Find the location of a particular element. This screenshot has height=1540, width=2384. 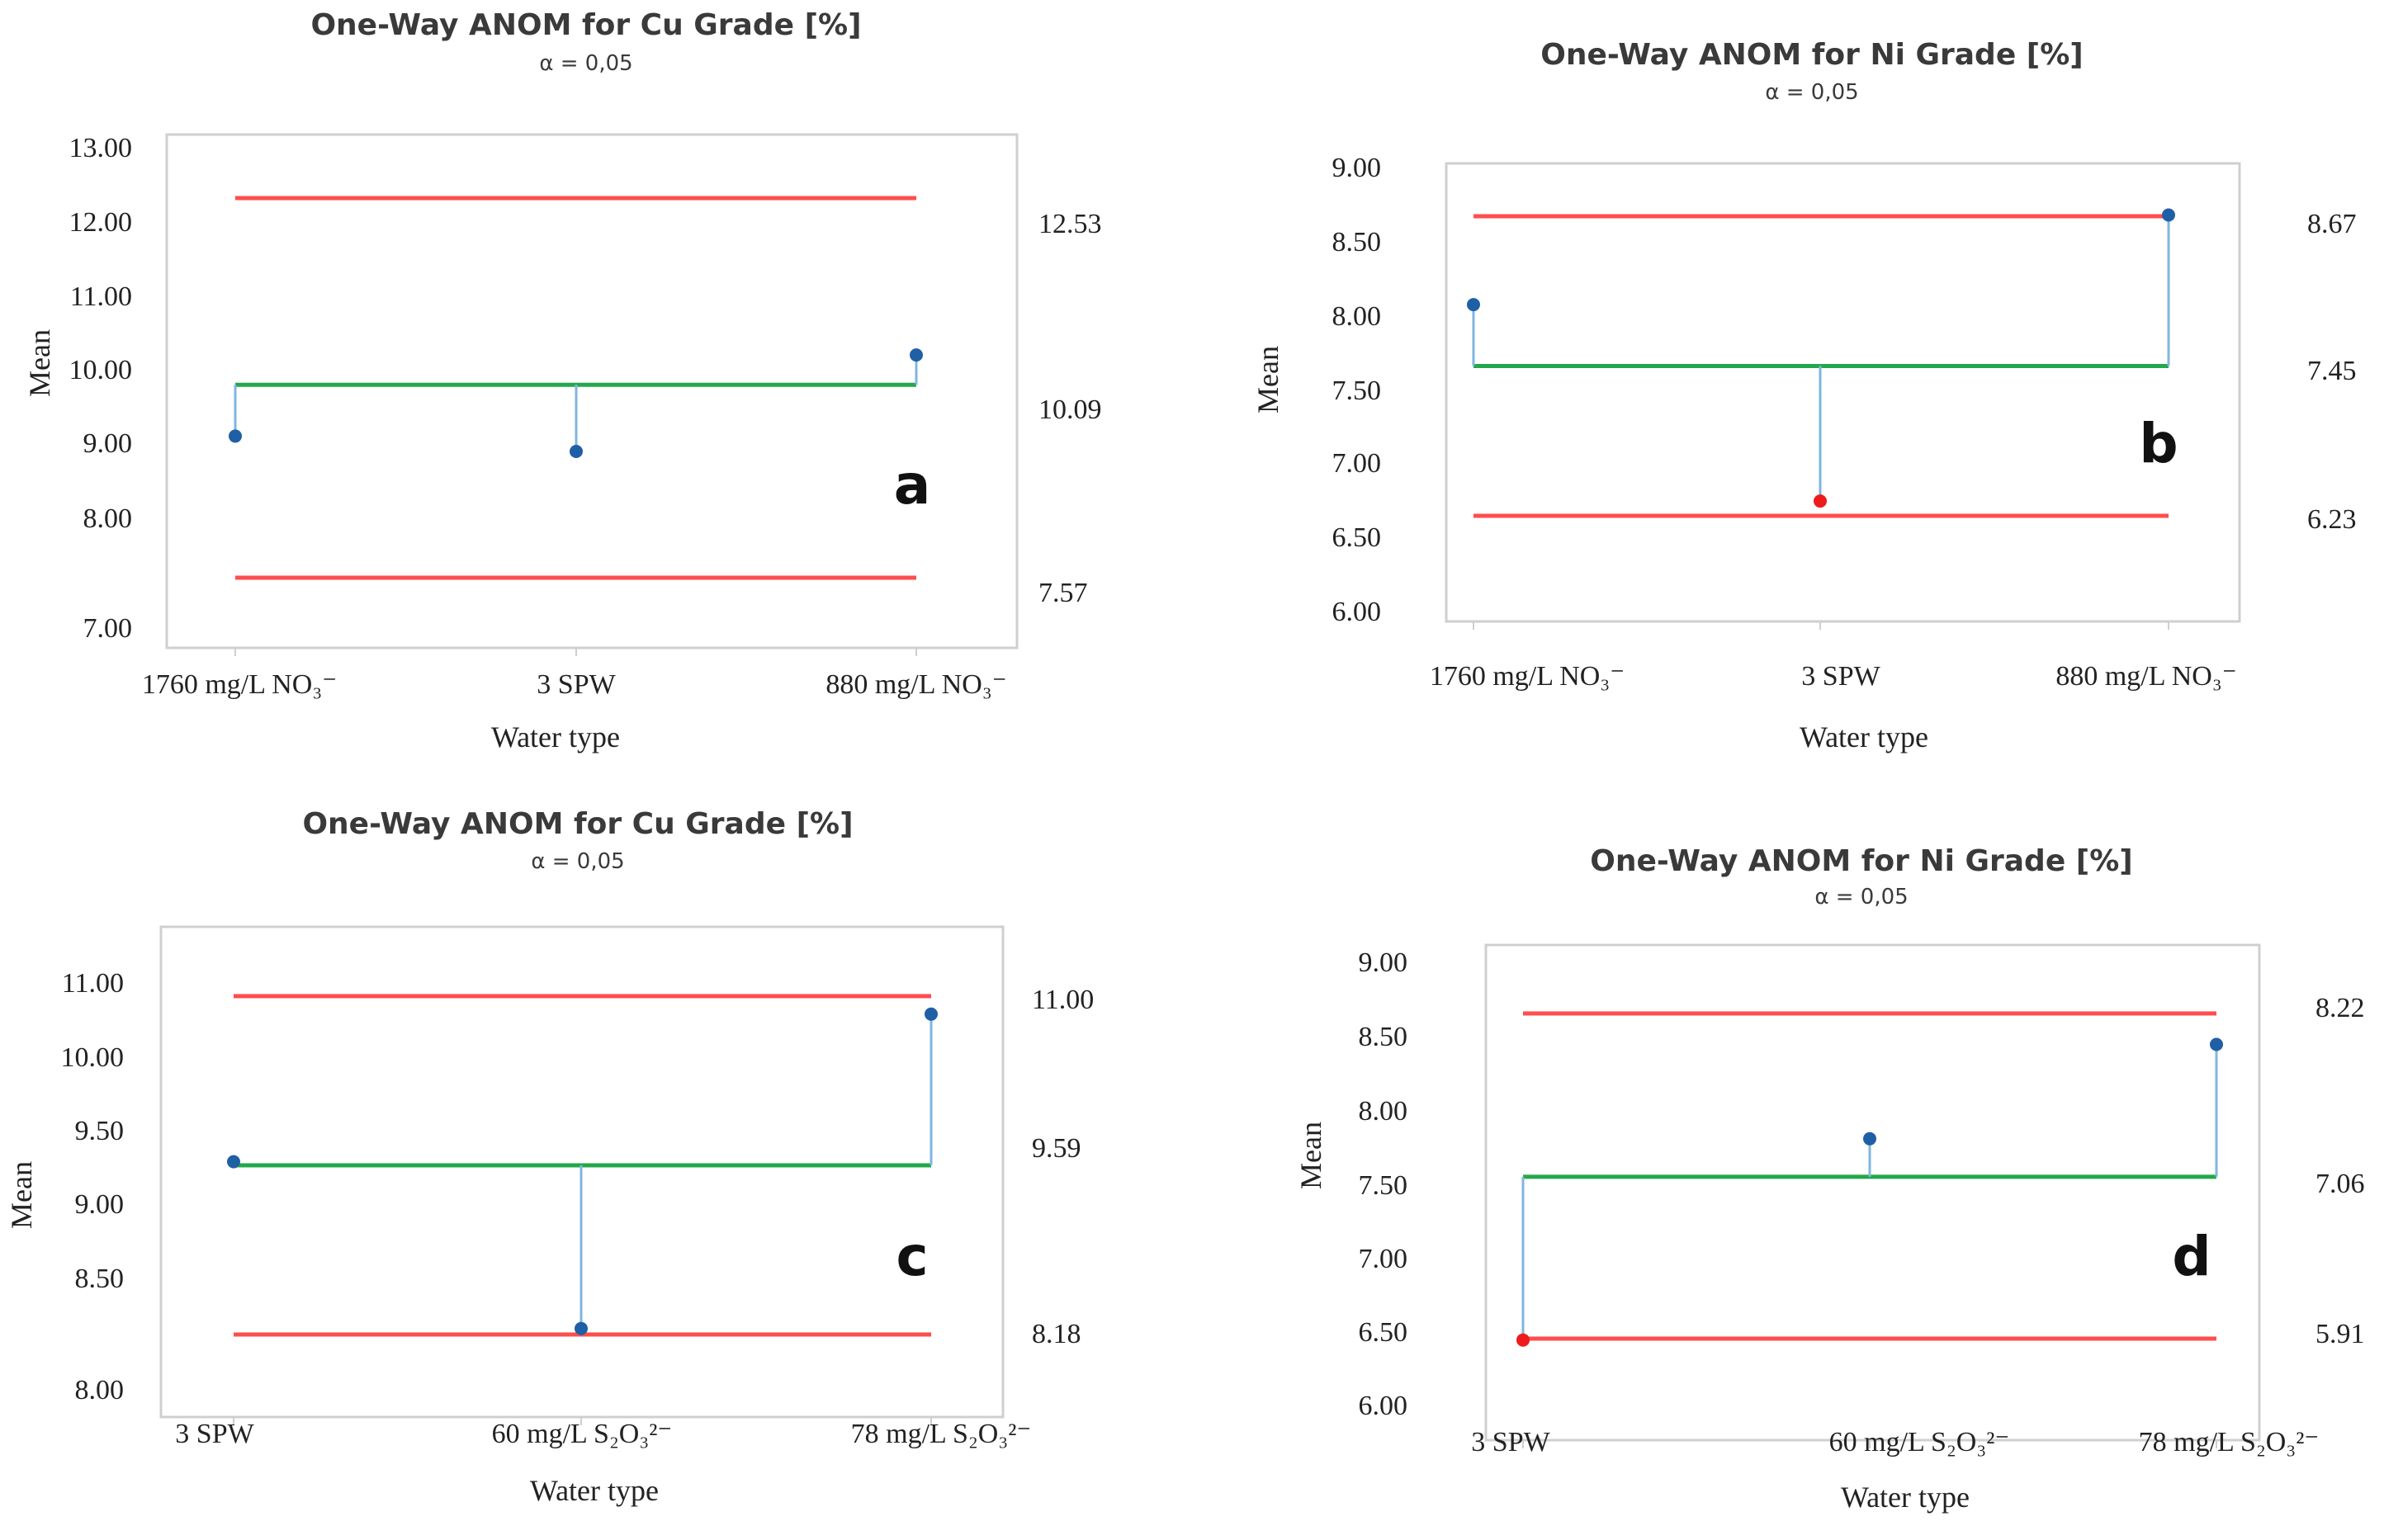

y-tick-label: 13.00 is located at coordinates (101, 148).